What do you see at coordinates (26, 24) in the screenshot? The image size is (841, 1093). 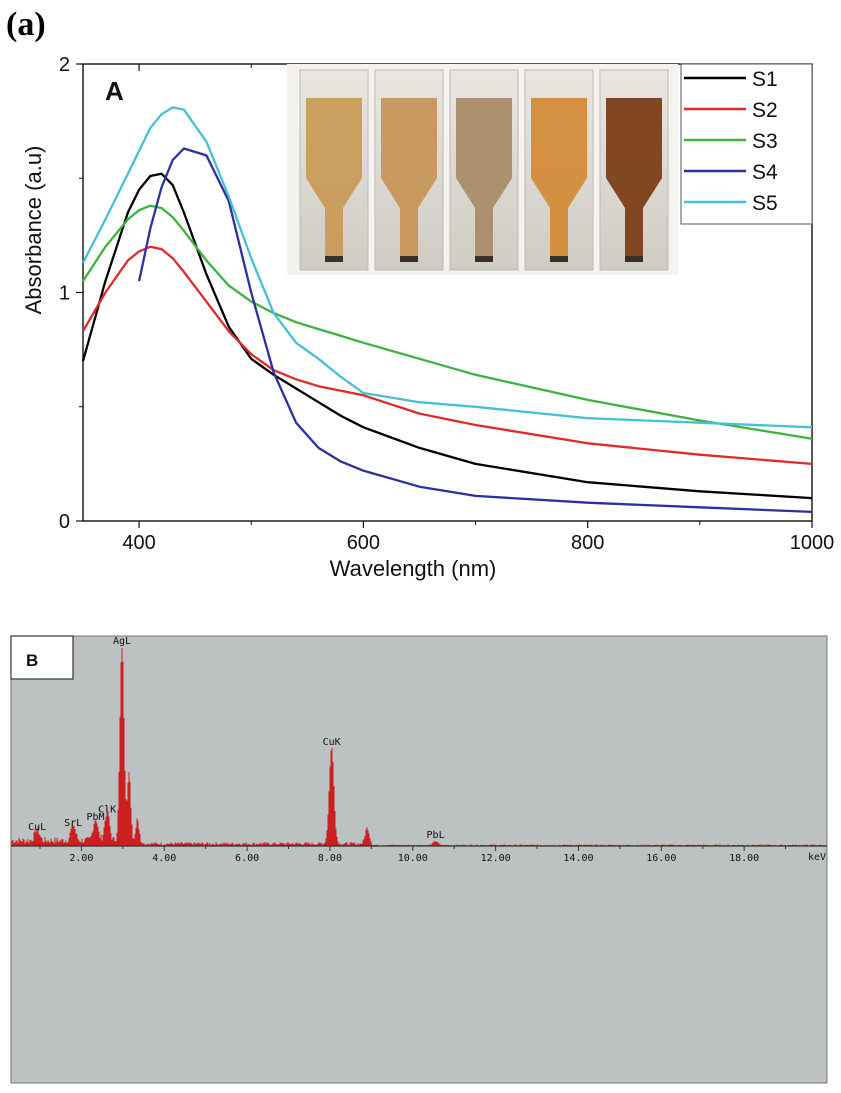 I see `figure-label: (a)` at bounding box center [26, 24].